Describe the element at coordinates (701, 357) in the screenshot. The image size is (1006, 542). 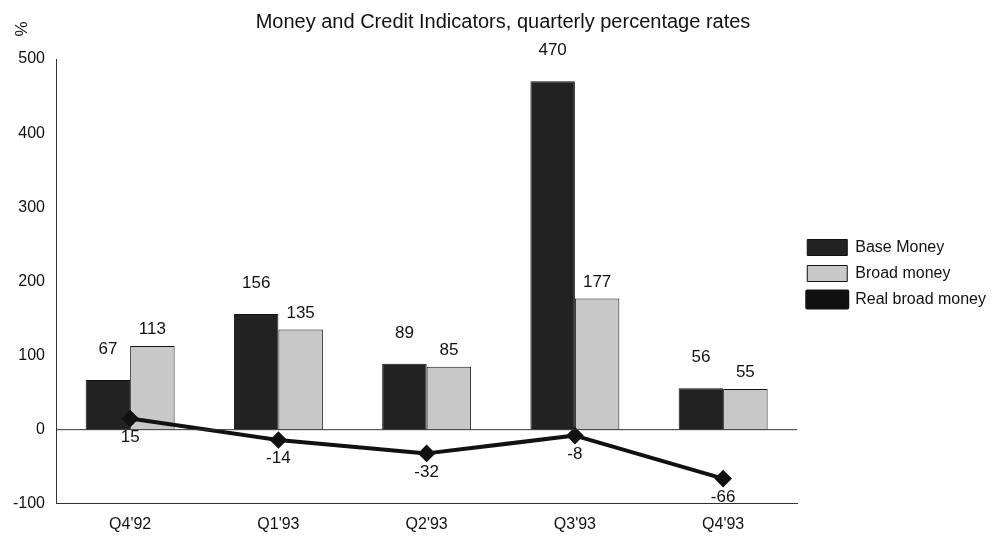
I see `data-label: 56` at that location.